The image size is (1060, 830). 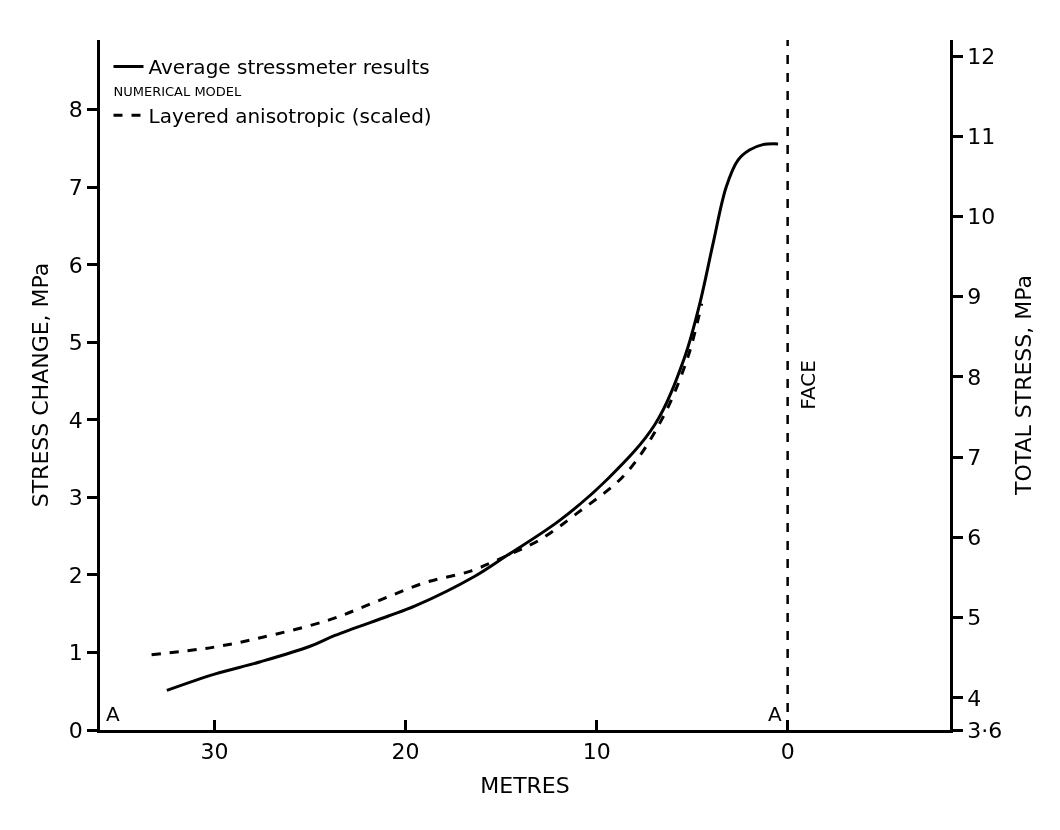 What do you see at coordinates (75, 730) in the screenshot?
I see `y-tick-label: 0` at bounding box center [75, 730].